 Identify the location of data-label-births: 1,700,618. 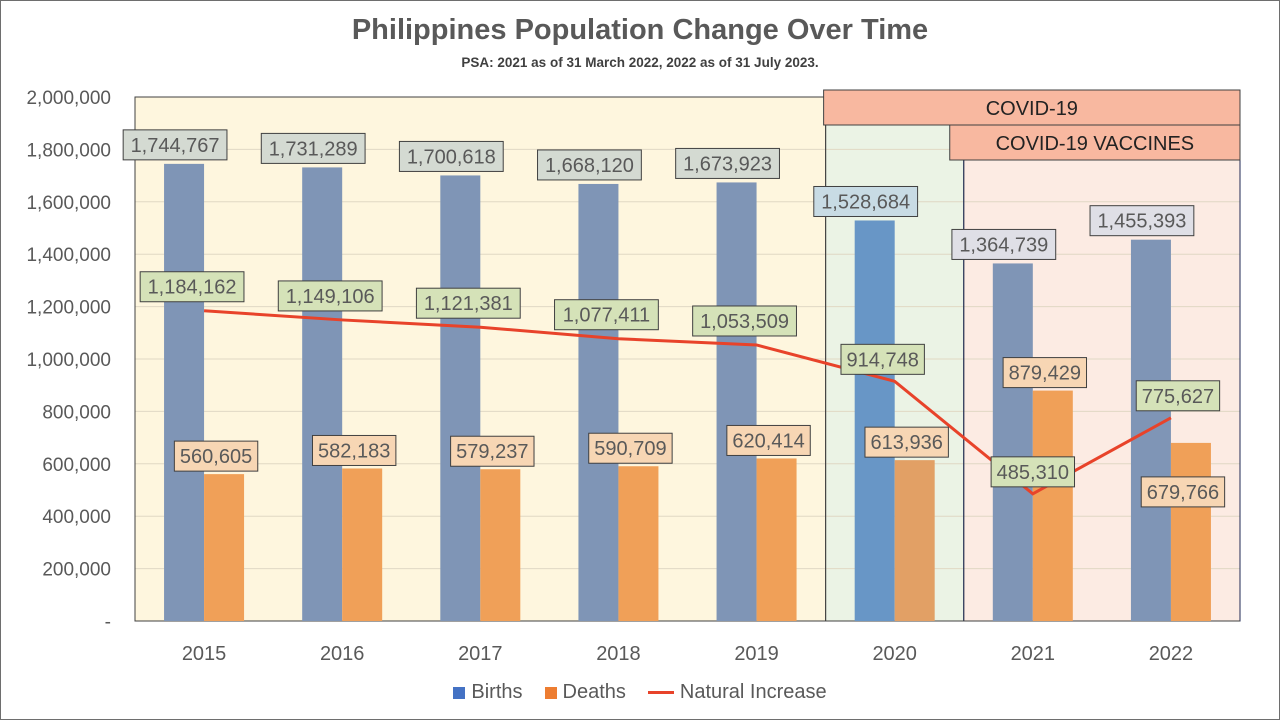
(451, 157).